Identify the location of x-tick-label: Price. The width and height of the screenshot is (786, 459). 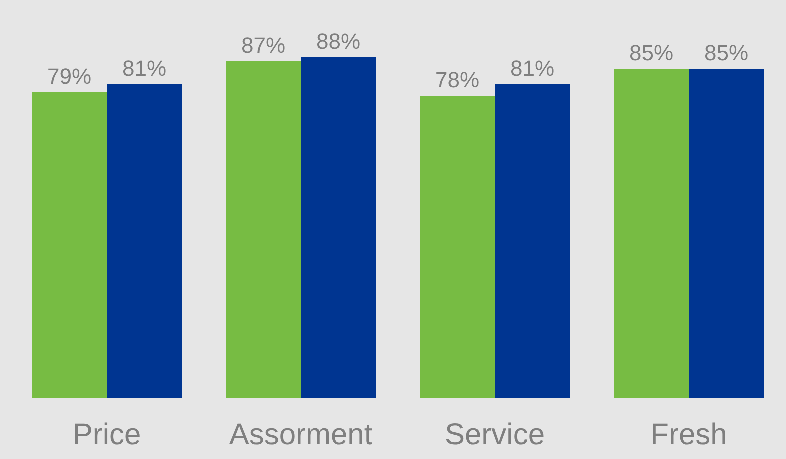
(107, 435).